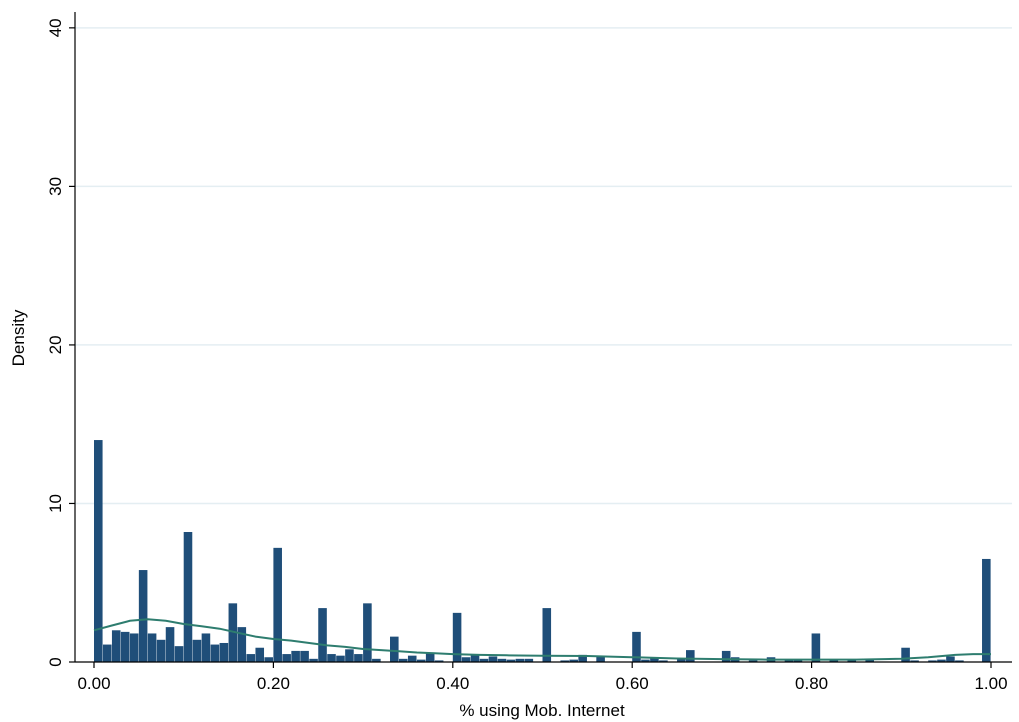 The image size is (1019, 722). Describe the element at coordinates (55, 503) in the screenshot. I see `y-tick-label: 10` at that location.